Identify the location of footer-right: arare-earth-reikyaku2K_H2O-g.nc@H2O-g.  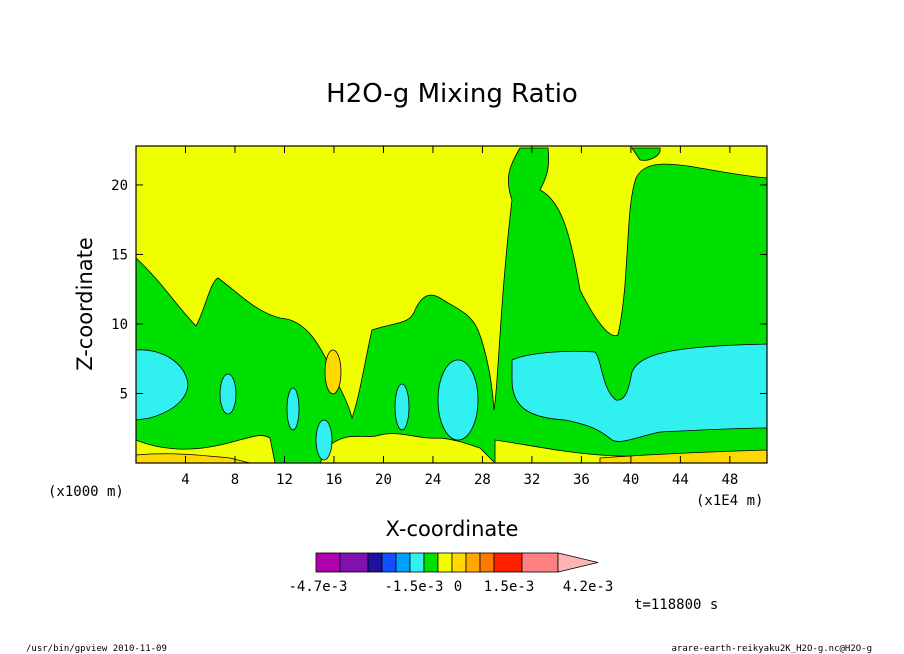
(772, 649).